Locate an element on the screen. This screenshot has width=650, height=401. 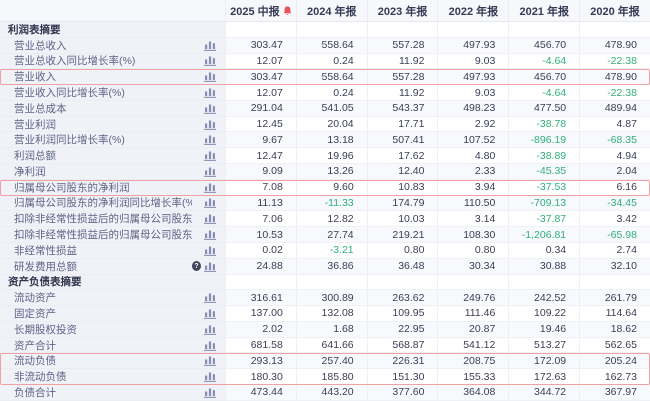
cell-value: 2.92 is located at coordinates (473, 124).